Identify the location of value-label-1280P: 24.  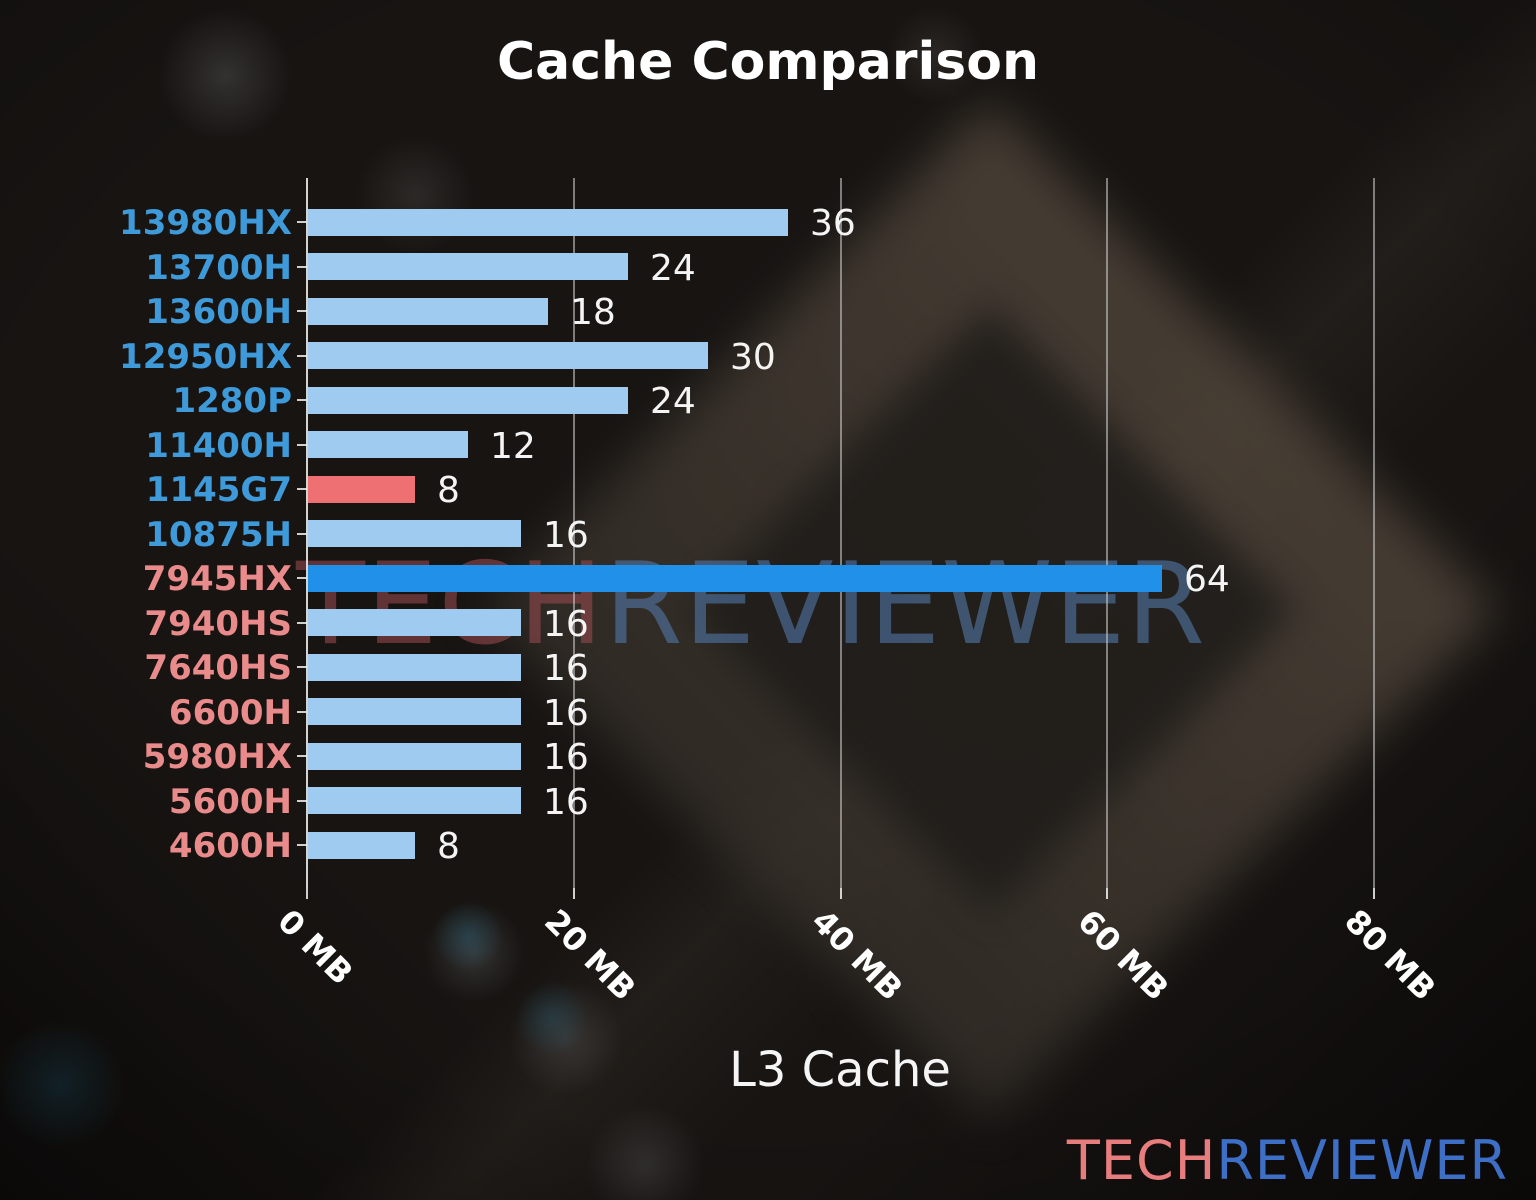
(673, 401).